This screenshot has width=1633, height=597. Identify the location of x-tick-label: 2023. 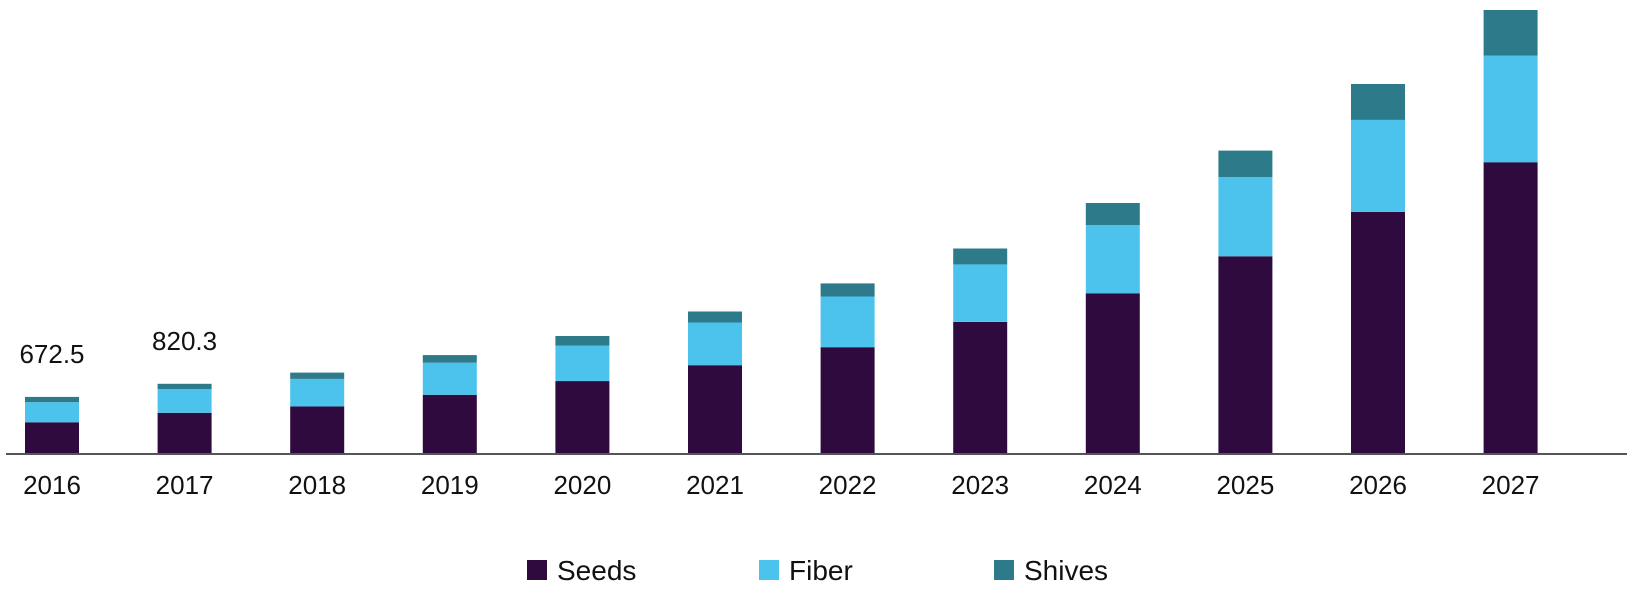
(980, 485).